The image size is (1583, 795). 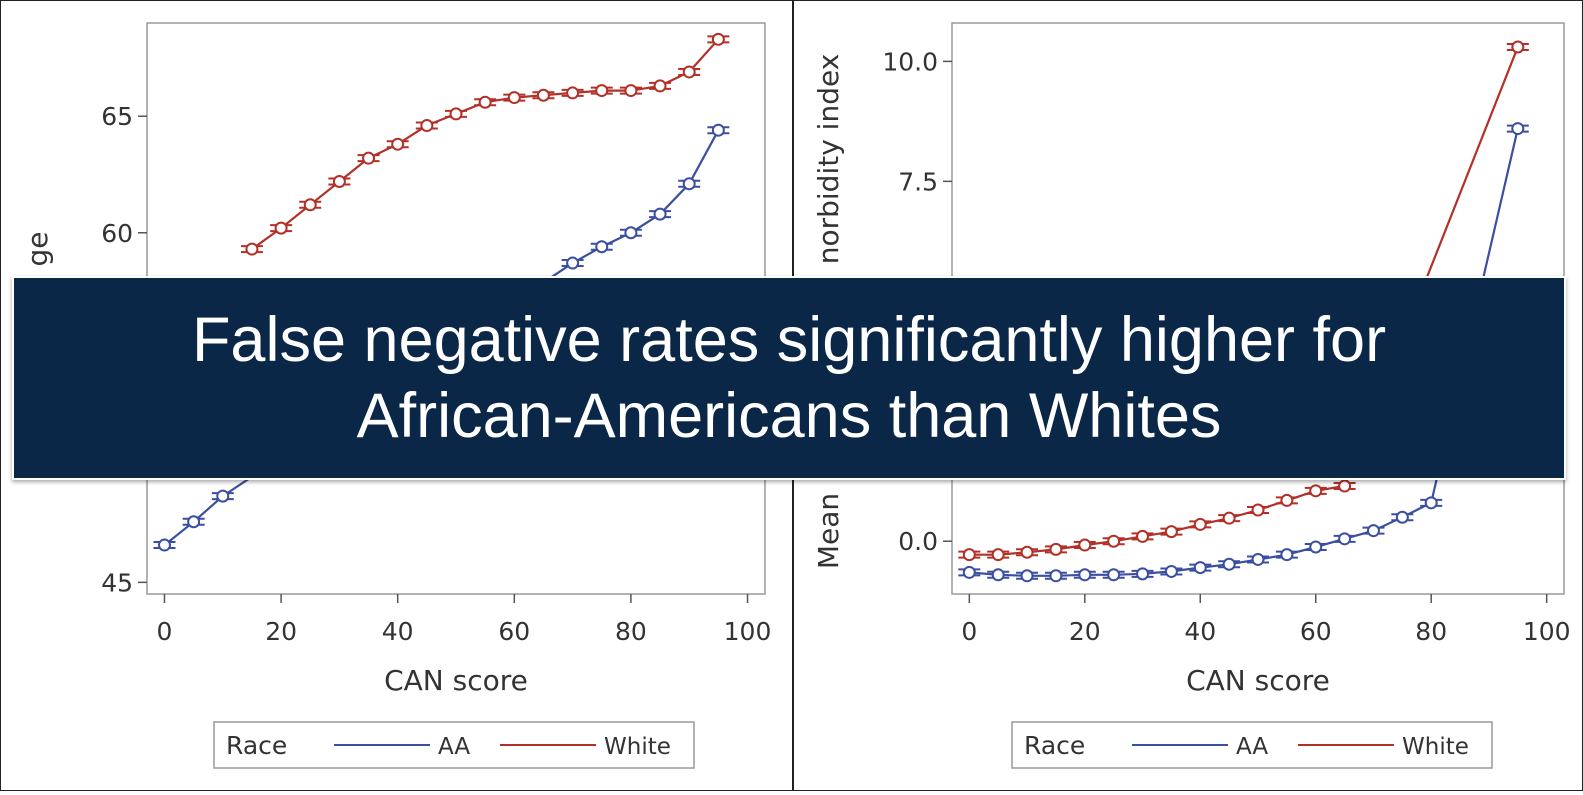 What do you see at coordinates (1547, 631) in the screenshot?
I see `x-tick-label: 100` at bounding box center [1547, 631].